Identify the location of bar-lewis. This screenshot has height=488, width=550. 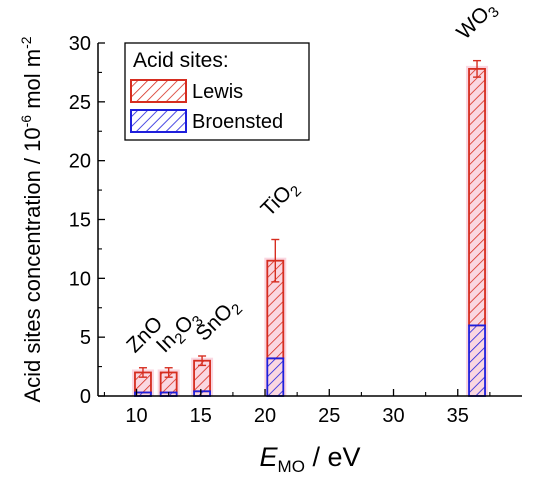
(477, 197).